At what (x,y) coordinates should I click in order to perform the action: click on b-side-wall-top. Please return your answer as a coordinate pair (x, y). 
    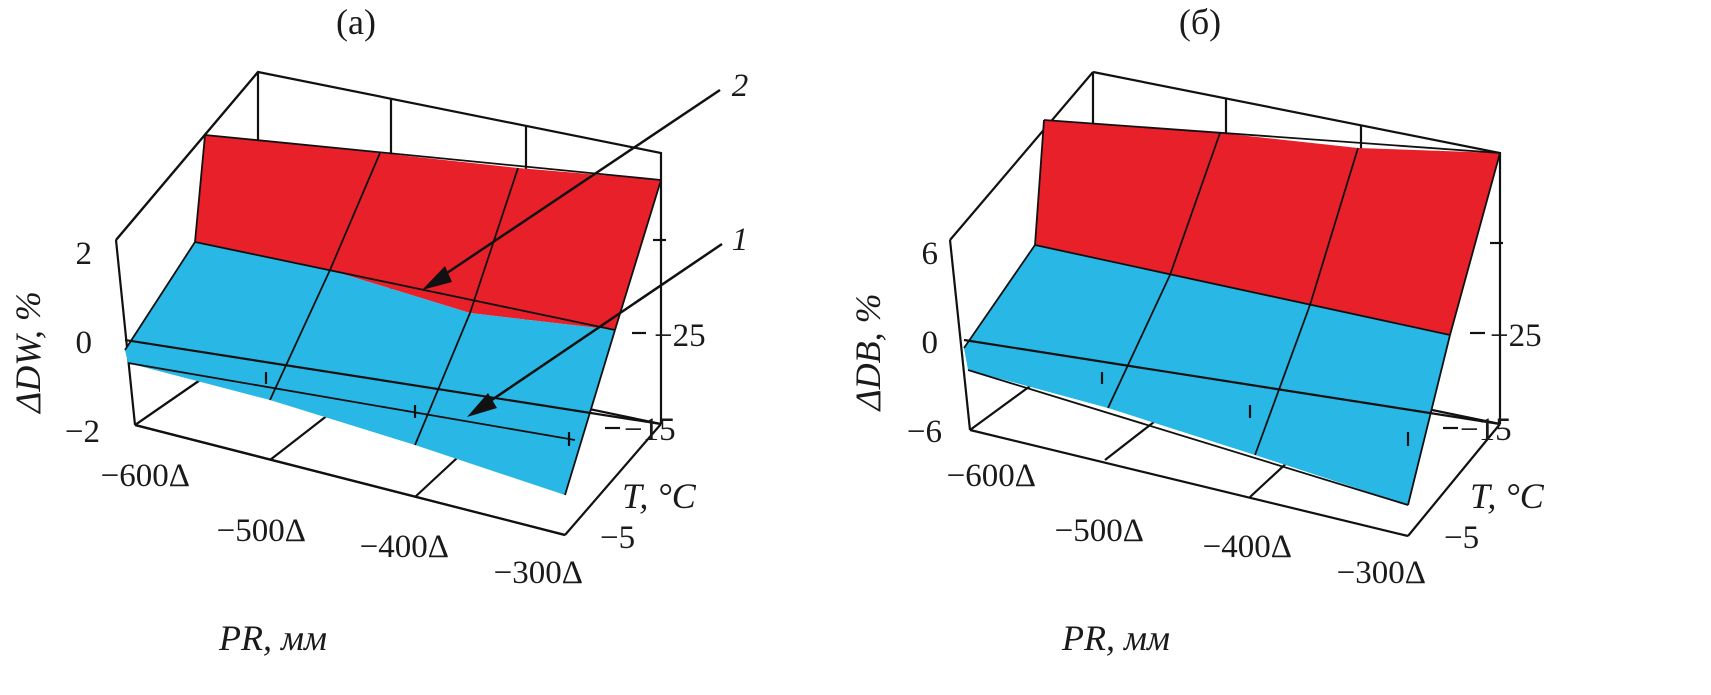
    Looking at the image, I should click on (1021, 156).